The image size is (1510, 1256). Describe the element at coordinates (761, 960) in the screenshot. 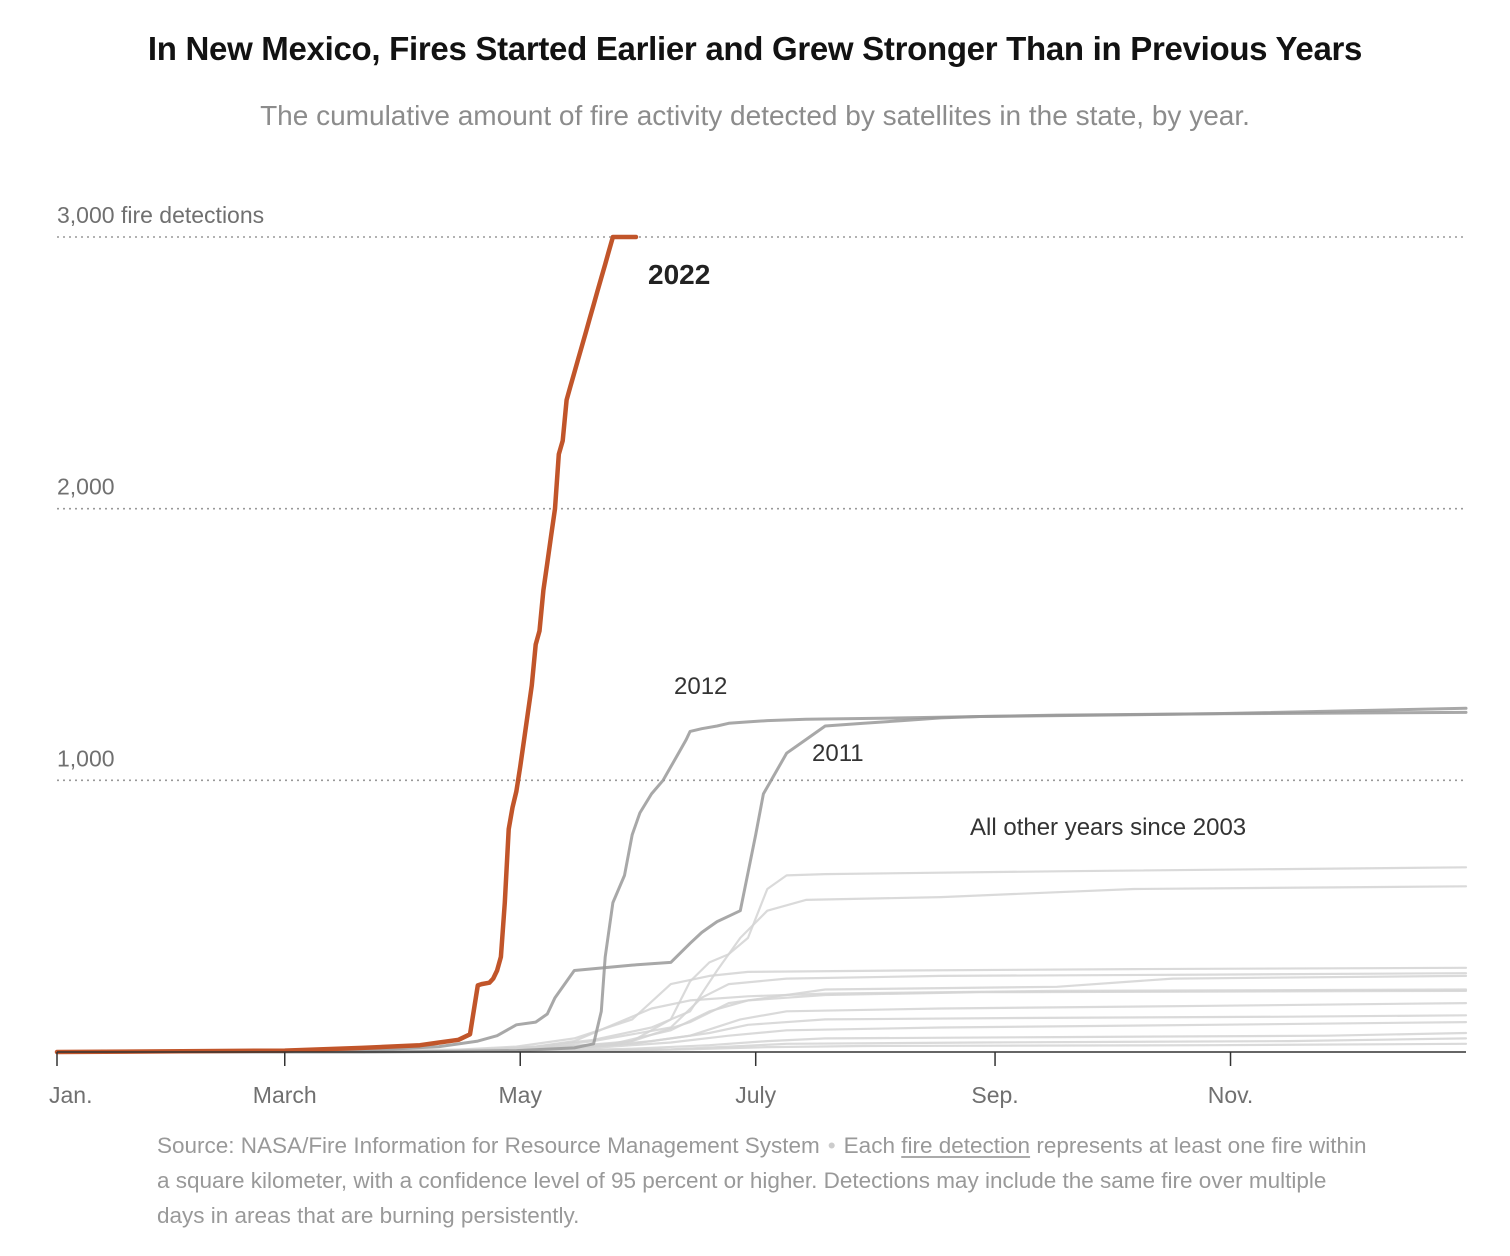

I see `other-years-lines` at that location.